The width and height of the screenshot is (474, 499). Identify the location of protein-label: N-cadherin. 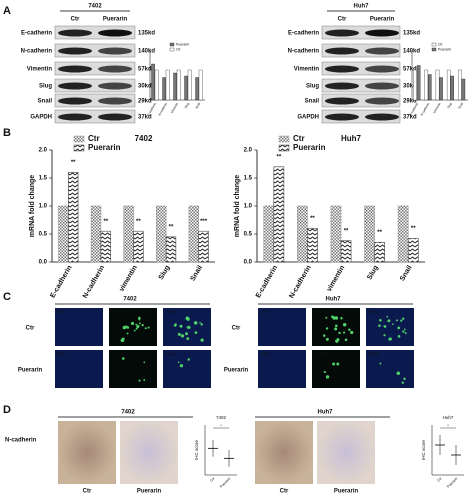
(304, 52).